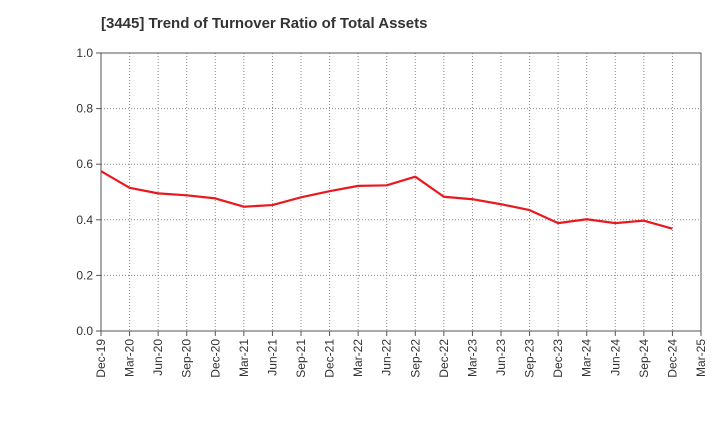 The width and height of the screenshot is (720, 440). Describe the element at coordinates (84, 220) in the screenshot. I see `y-tick-label: 0.4` at that location.